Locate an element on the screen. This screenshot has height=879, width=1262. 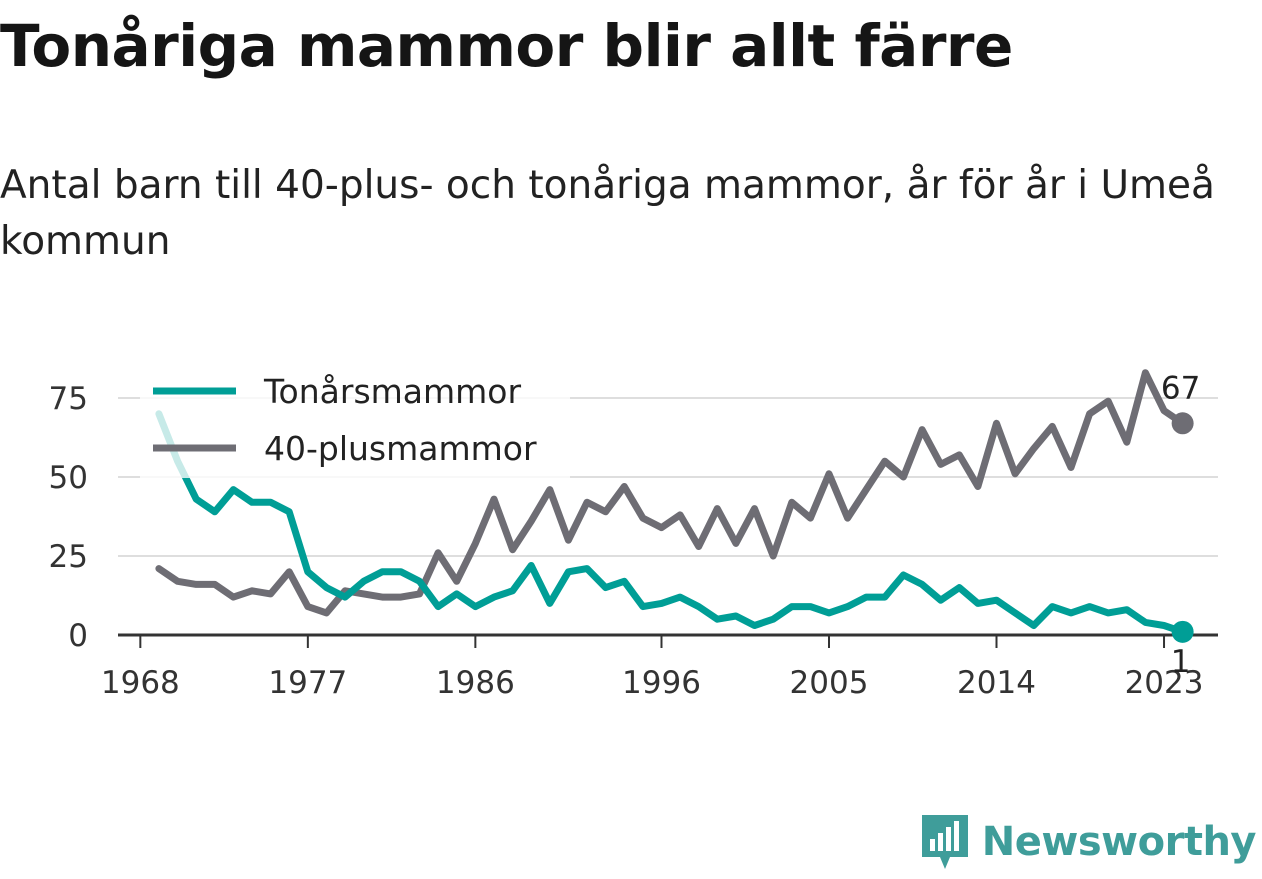
y-tick-label: 0 is located at coordinates (78, 636).